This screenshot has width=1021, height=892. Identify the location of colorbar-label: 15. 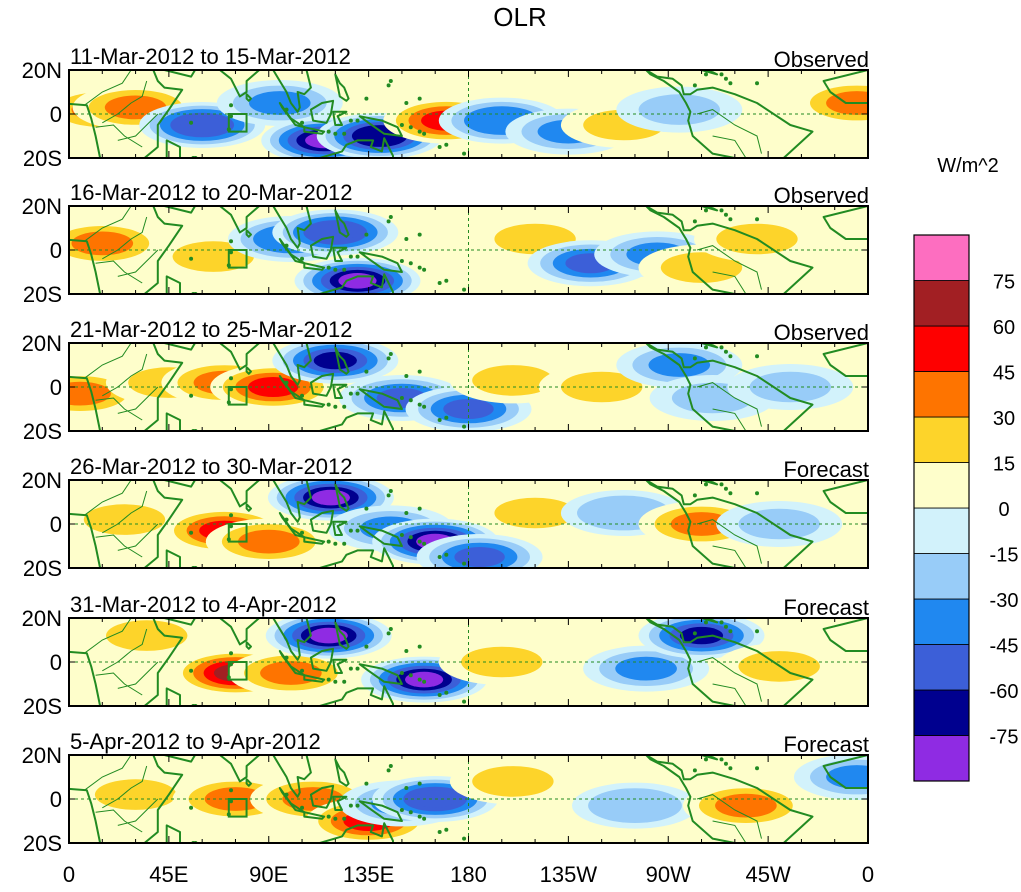
(1004, 465).